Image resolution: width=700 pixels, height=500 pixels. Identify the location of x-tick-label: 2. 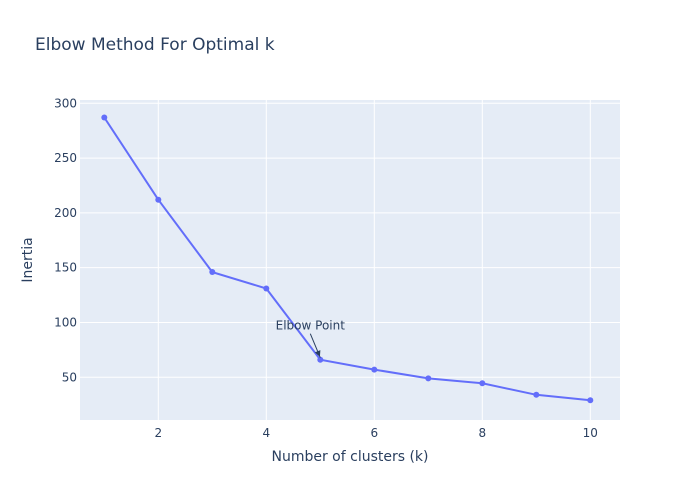
(158, 433).